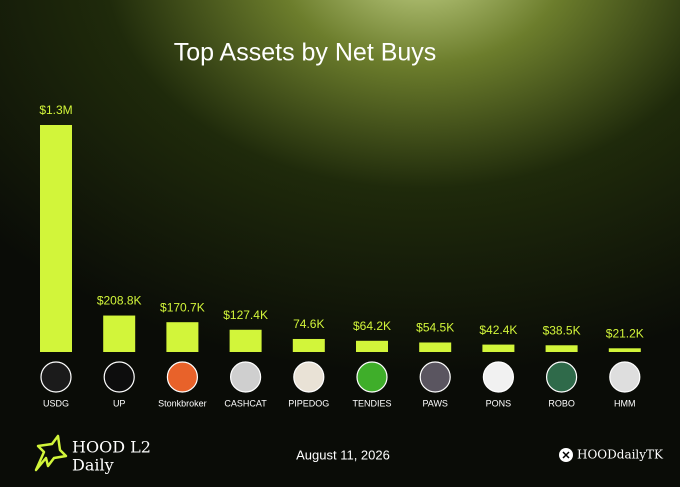 Image resolution: width=680 pixels, height=487 pixels. Describe the element at coordinates (498, 330) in the screenshot. I see `value-label: $42.4K` at that location.